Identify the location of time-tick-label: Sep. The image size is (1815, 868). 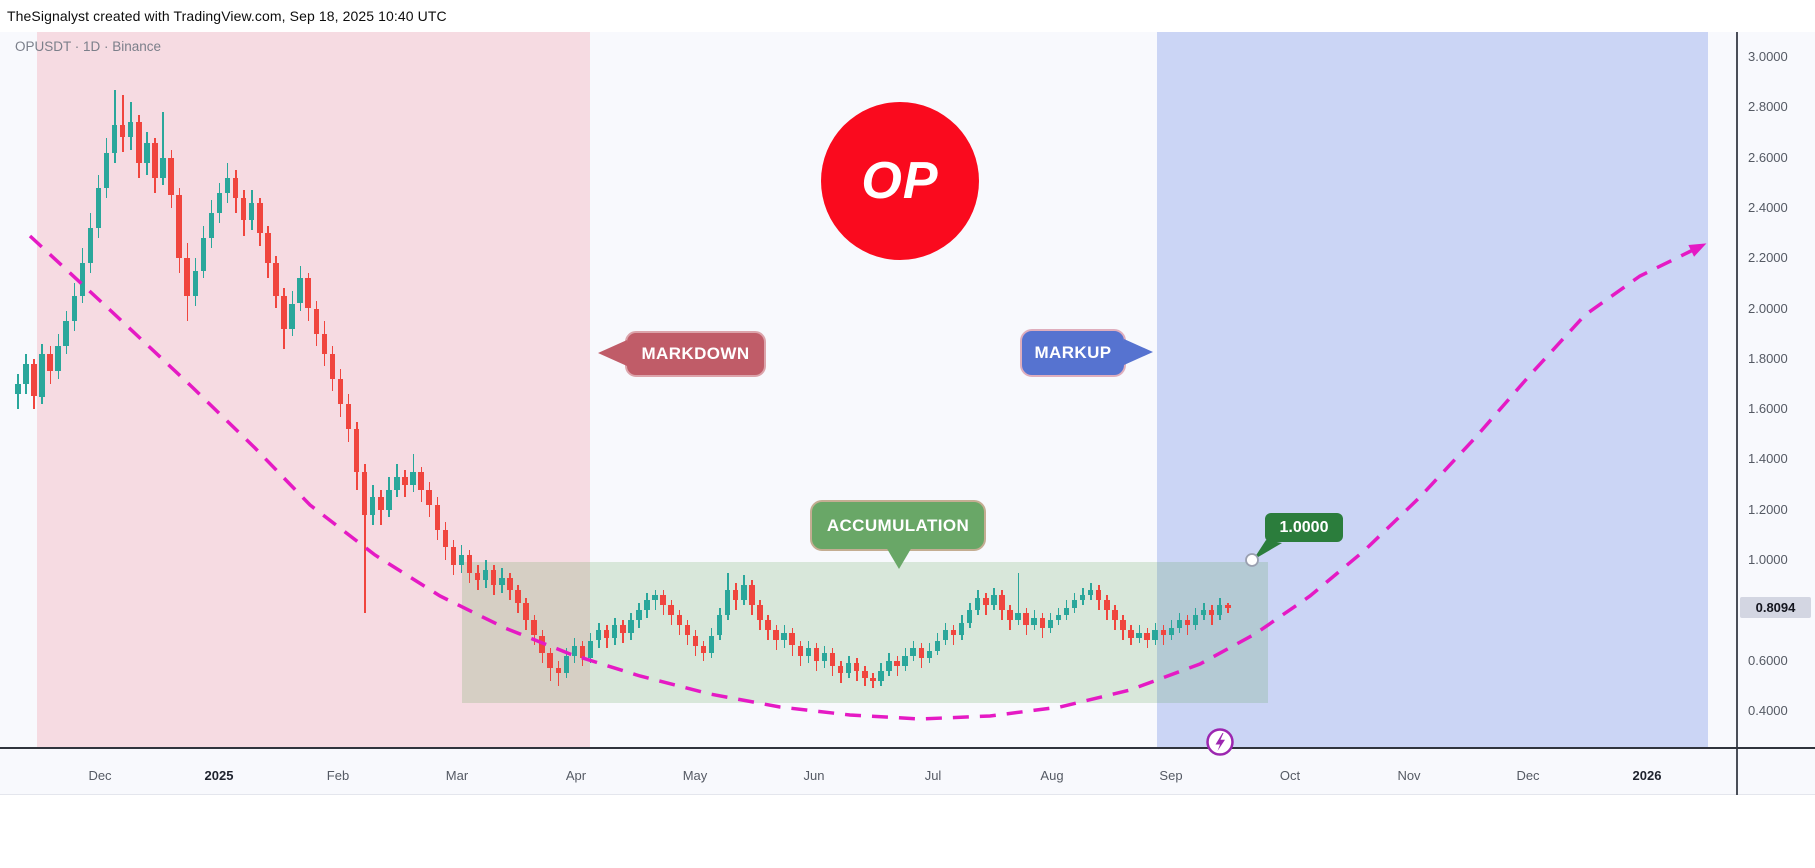
(1171, 775).